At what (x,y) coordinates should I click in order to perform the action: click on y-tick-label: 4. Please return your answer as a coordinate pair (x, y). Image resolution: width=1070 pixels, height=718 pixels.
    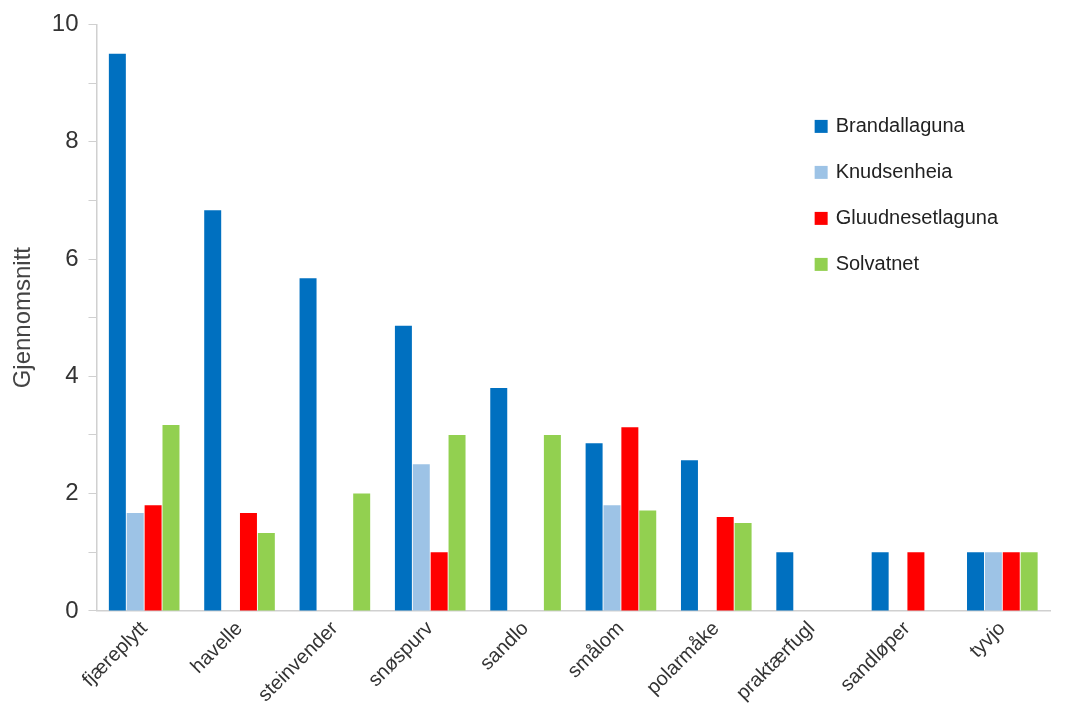
    Looking at the image, I should click on (72, 374).